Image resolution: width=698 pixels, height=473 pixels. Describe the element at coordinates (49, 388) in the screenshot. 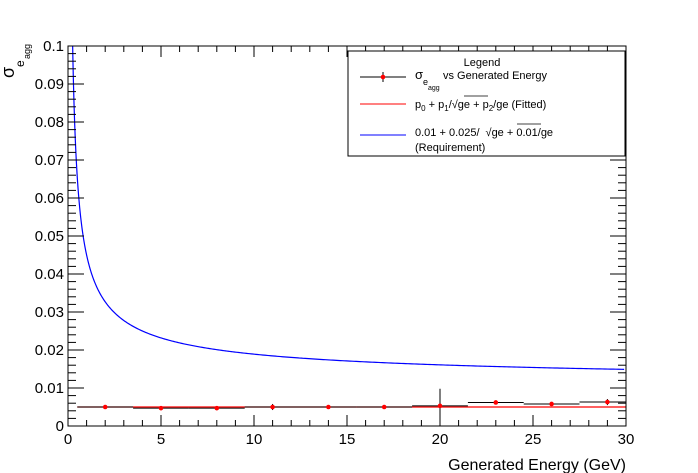

I see `y-tick-label: 0.01` at that location.